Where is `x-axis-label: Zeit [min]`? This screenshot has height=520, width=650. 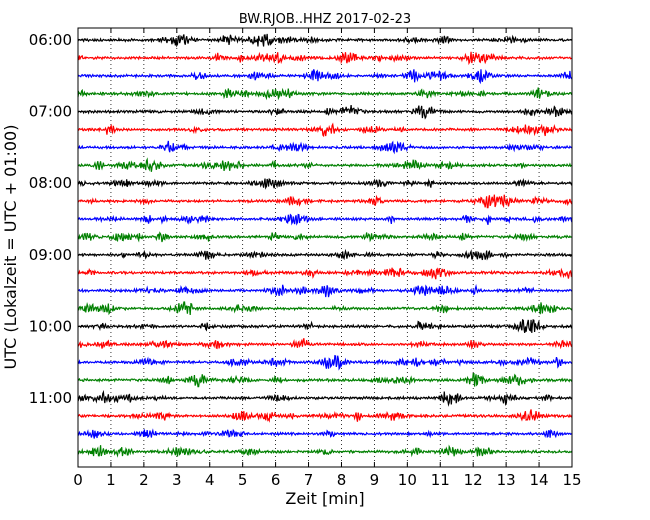
x-axis-label: Zeit [min] is located at coordinates (324, 498).